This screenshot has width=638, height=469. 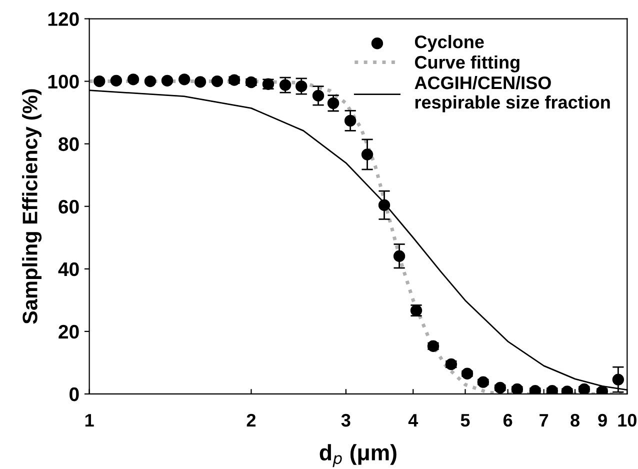 What do you see at coordinates (449, 43) in the screenshot?
I see `legend-label: Cyclone` at bounding box center [449, 43].